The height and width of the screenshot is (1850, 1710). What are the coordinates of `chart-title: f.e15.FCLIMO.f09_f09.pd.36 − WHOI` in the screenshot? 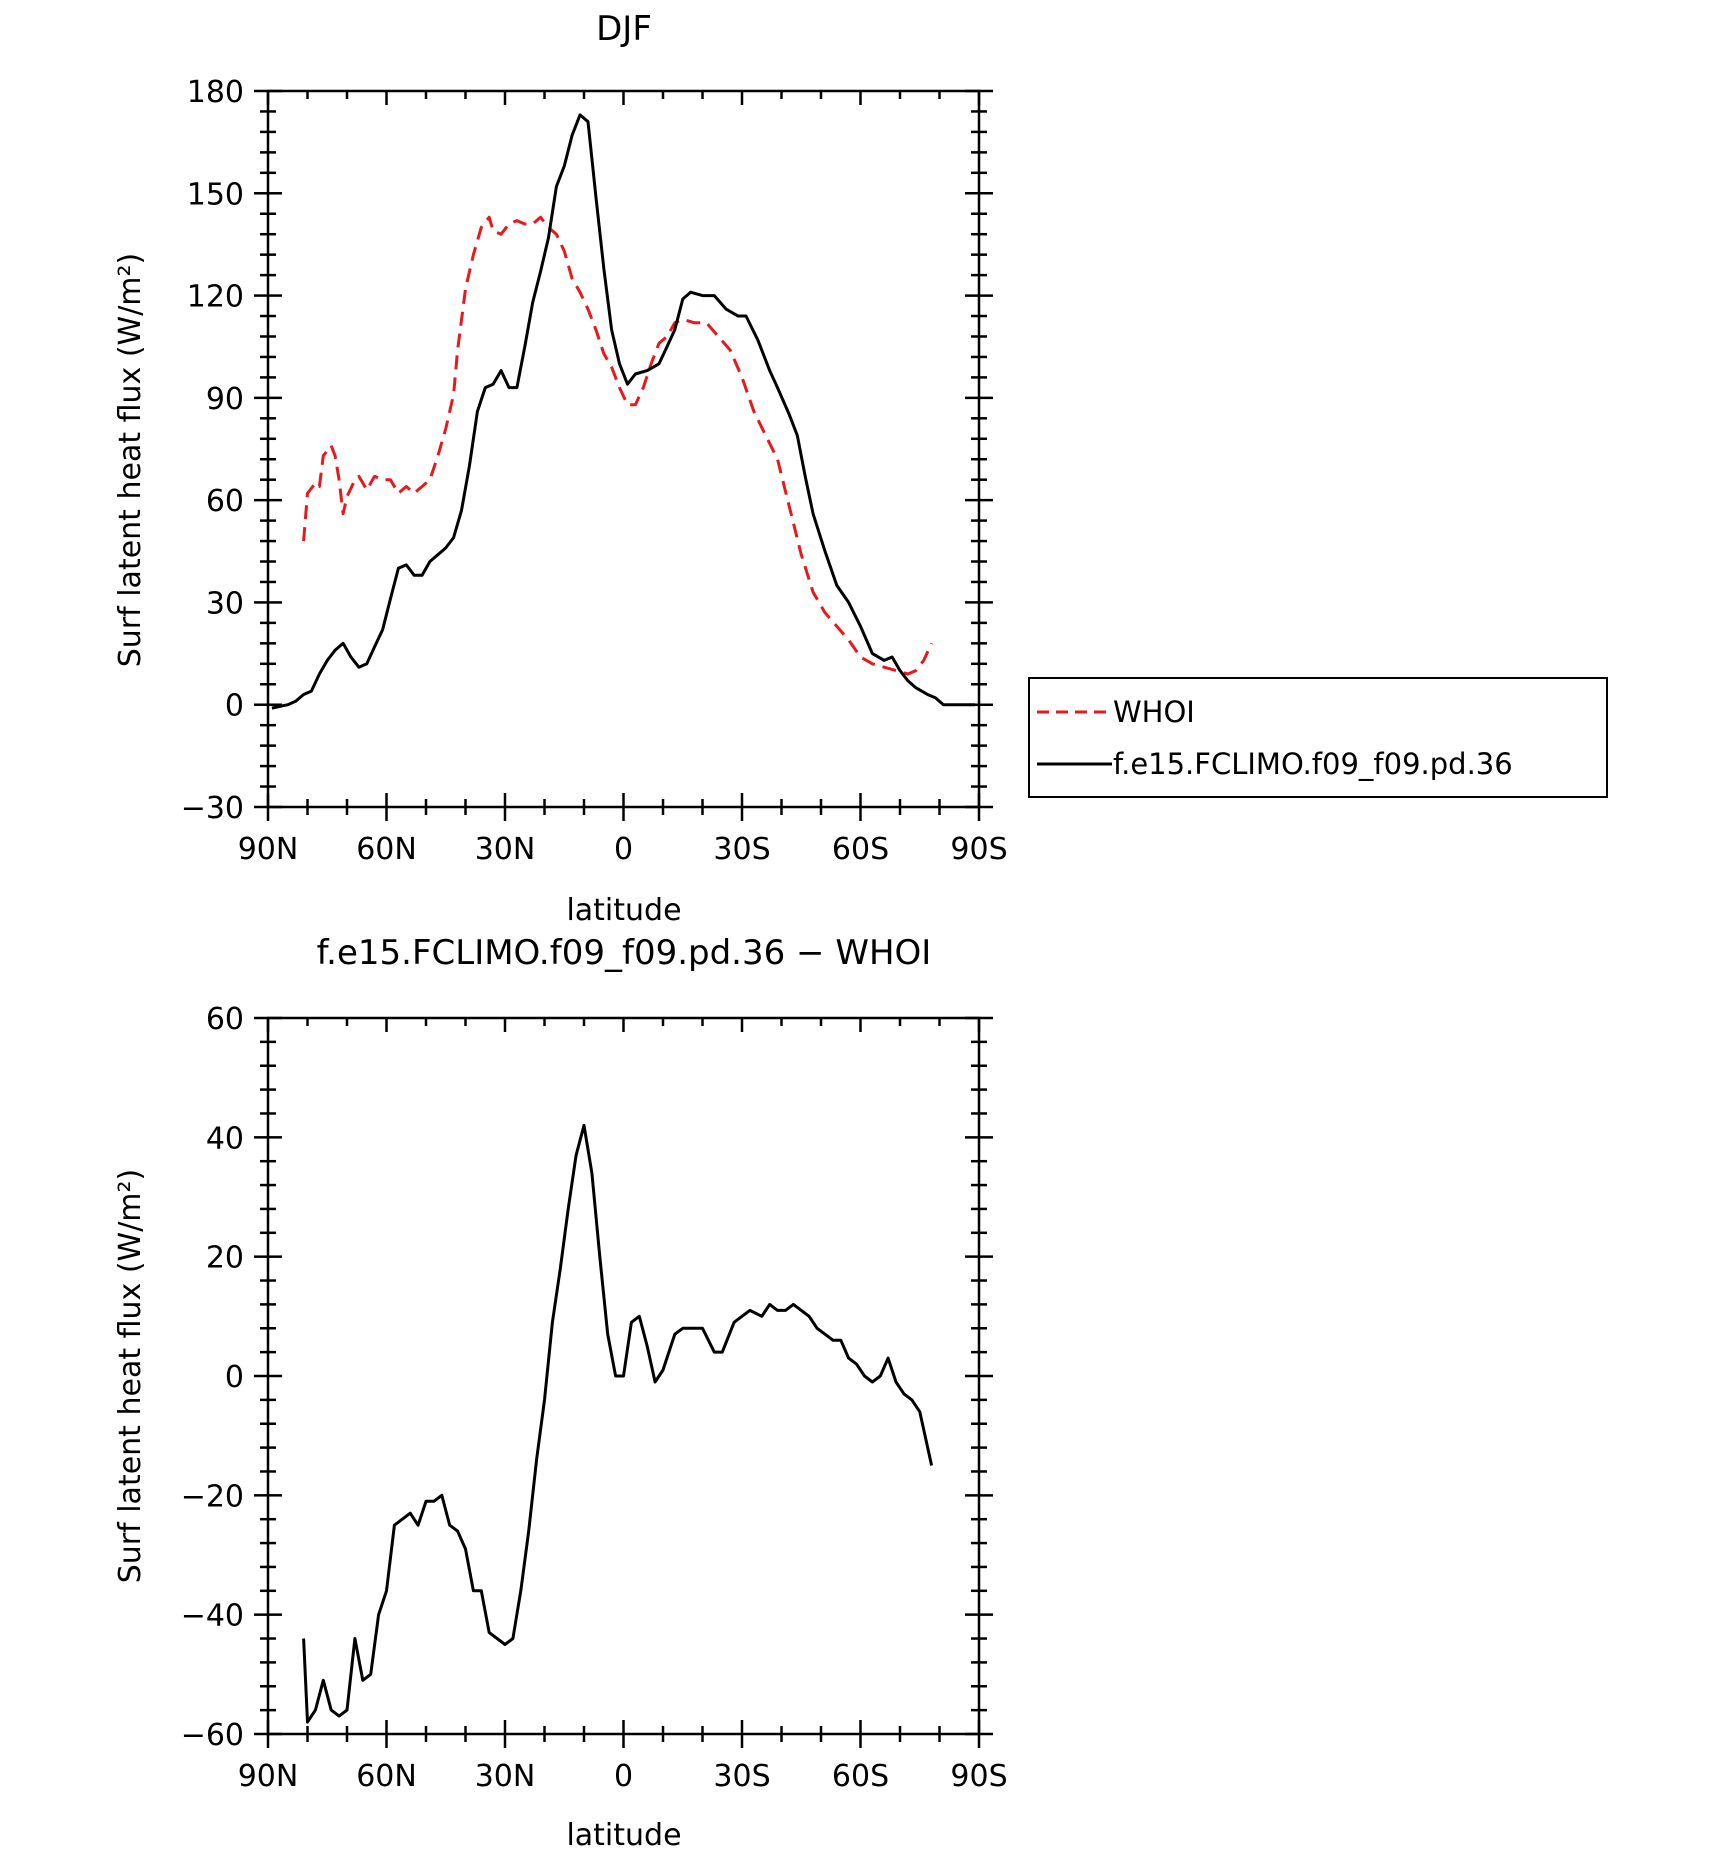 It's located at (624, 953).